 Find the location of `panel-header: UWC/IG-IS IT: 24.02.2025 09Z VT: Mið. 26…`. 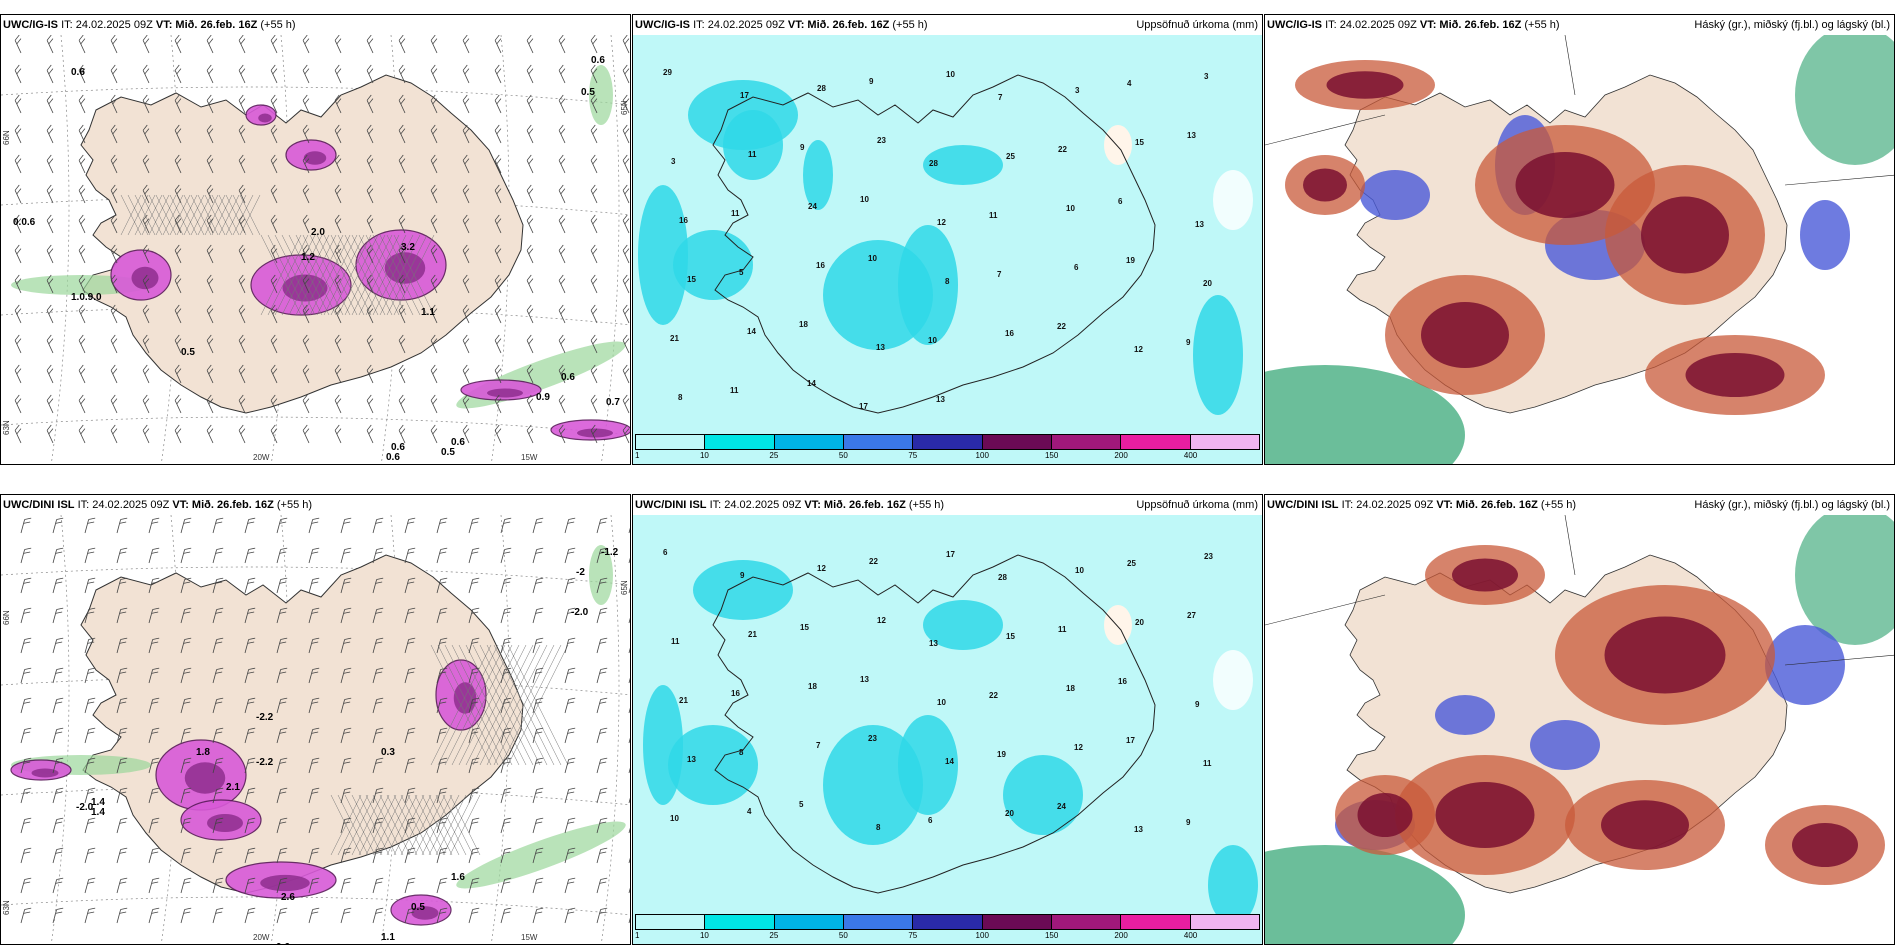

panel-header: UWC/IG-IS IT: 24.02.2025 09Z VT: Mið. 26… is located at coordinates (947, 25).